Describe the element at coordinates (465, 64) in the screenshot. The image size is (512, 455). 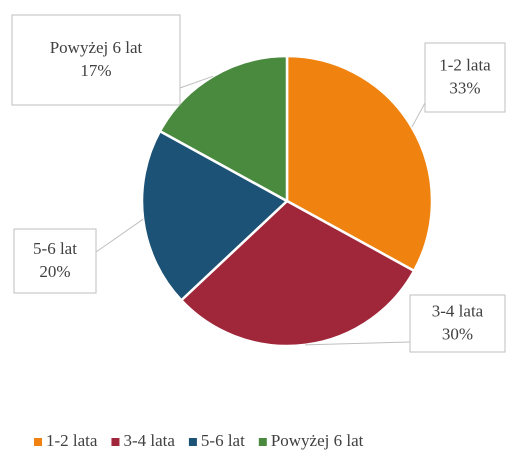
I see `data-label-name: 1-2 lata` at that location.